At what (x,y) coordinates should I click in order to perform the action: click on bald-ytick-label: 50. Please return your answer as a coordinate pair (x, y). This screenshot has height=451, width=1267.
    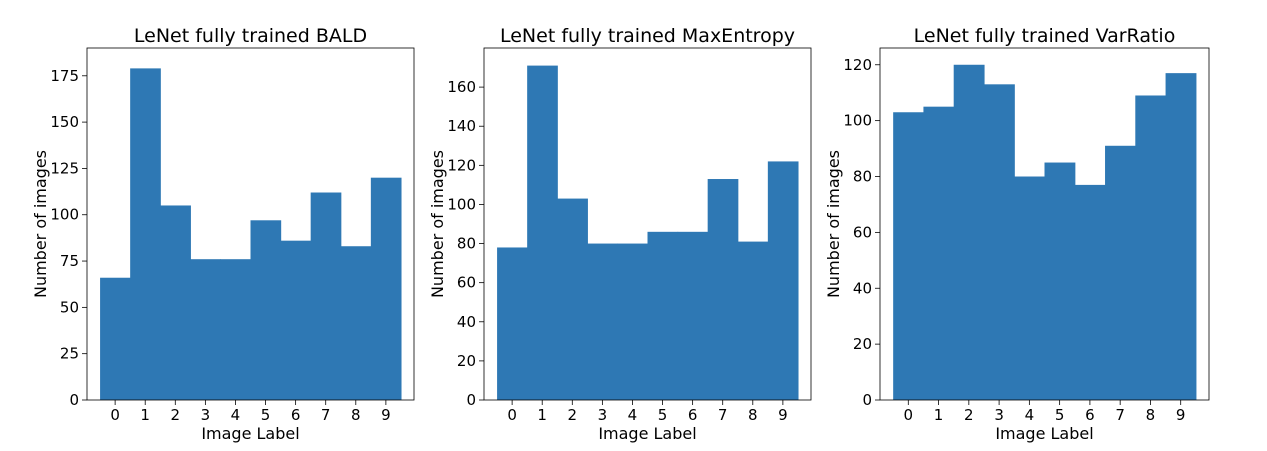
    Looking at the image, I should click on (69, 307).